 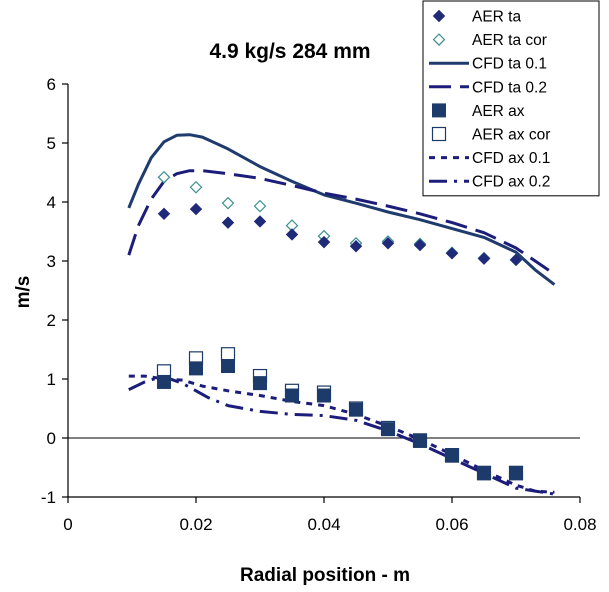 I want to click on chart-title: 4.9 kg/s 284 mm, so click(x=289, y=51).